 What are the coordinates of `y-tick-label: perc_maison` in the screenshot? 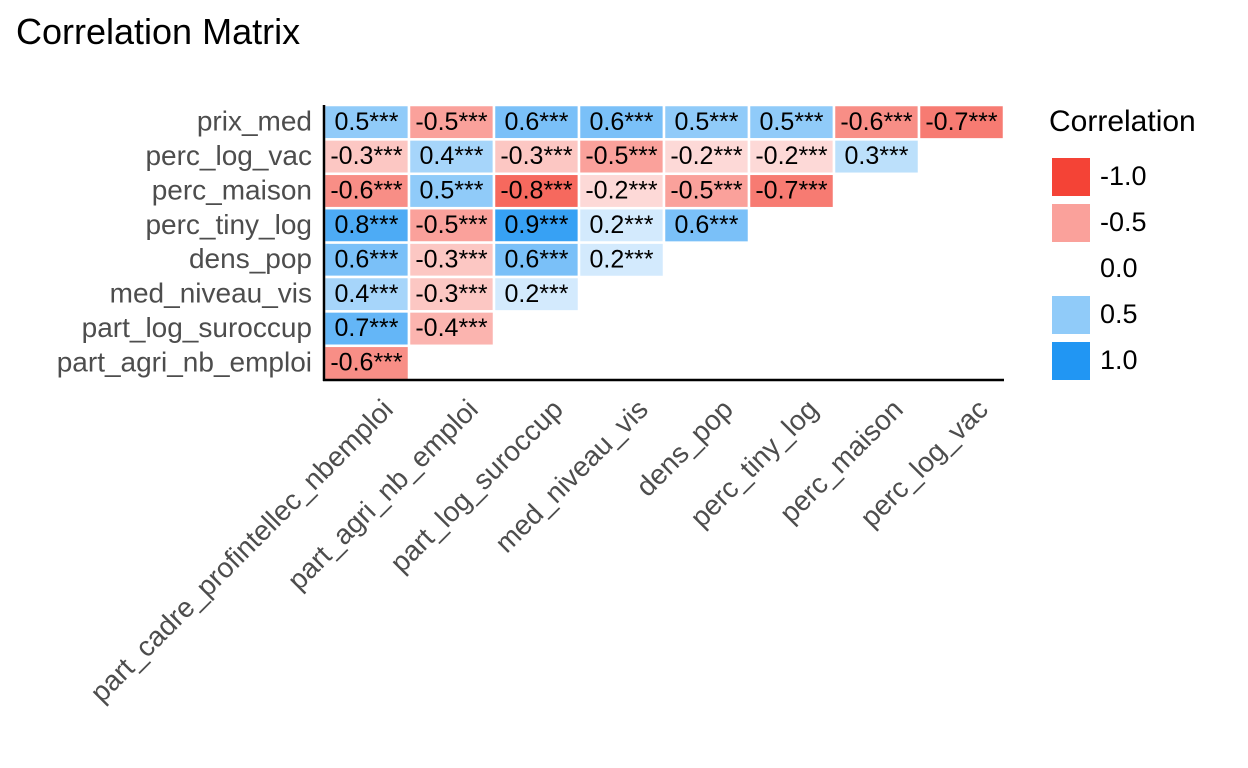 It's located at (232, 189).